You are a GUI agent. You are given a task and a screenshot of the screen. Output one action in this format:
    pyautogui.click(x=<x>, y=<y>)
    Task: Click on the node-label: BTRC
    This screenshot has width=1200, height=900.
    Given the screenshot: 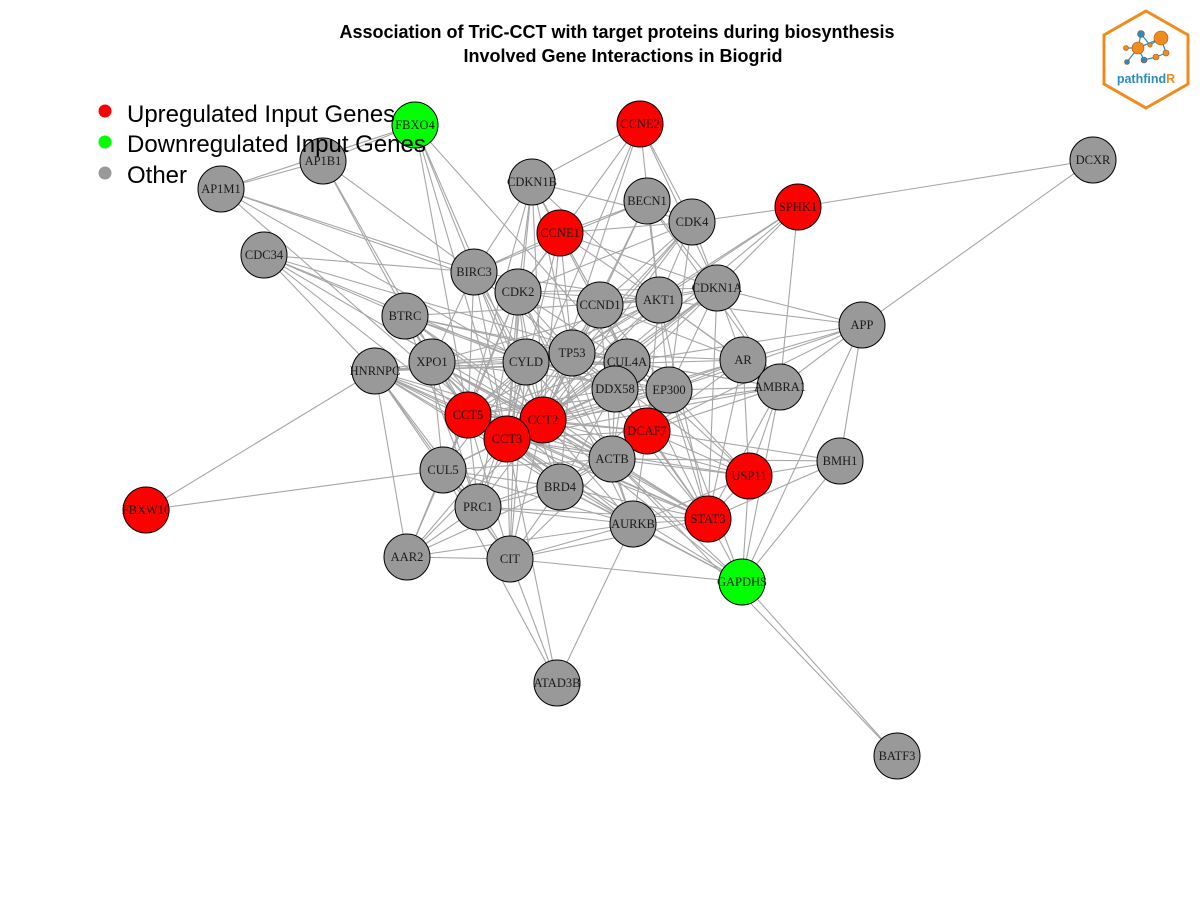 What is the action you would take?
    pyautogui.click(x=405, y=316)
    